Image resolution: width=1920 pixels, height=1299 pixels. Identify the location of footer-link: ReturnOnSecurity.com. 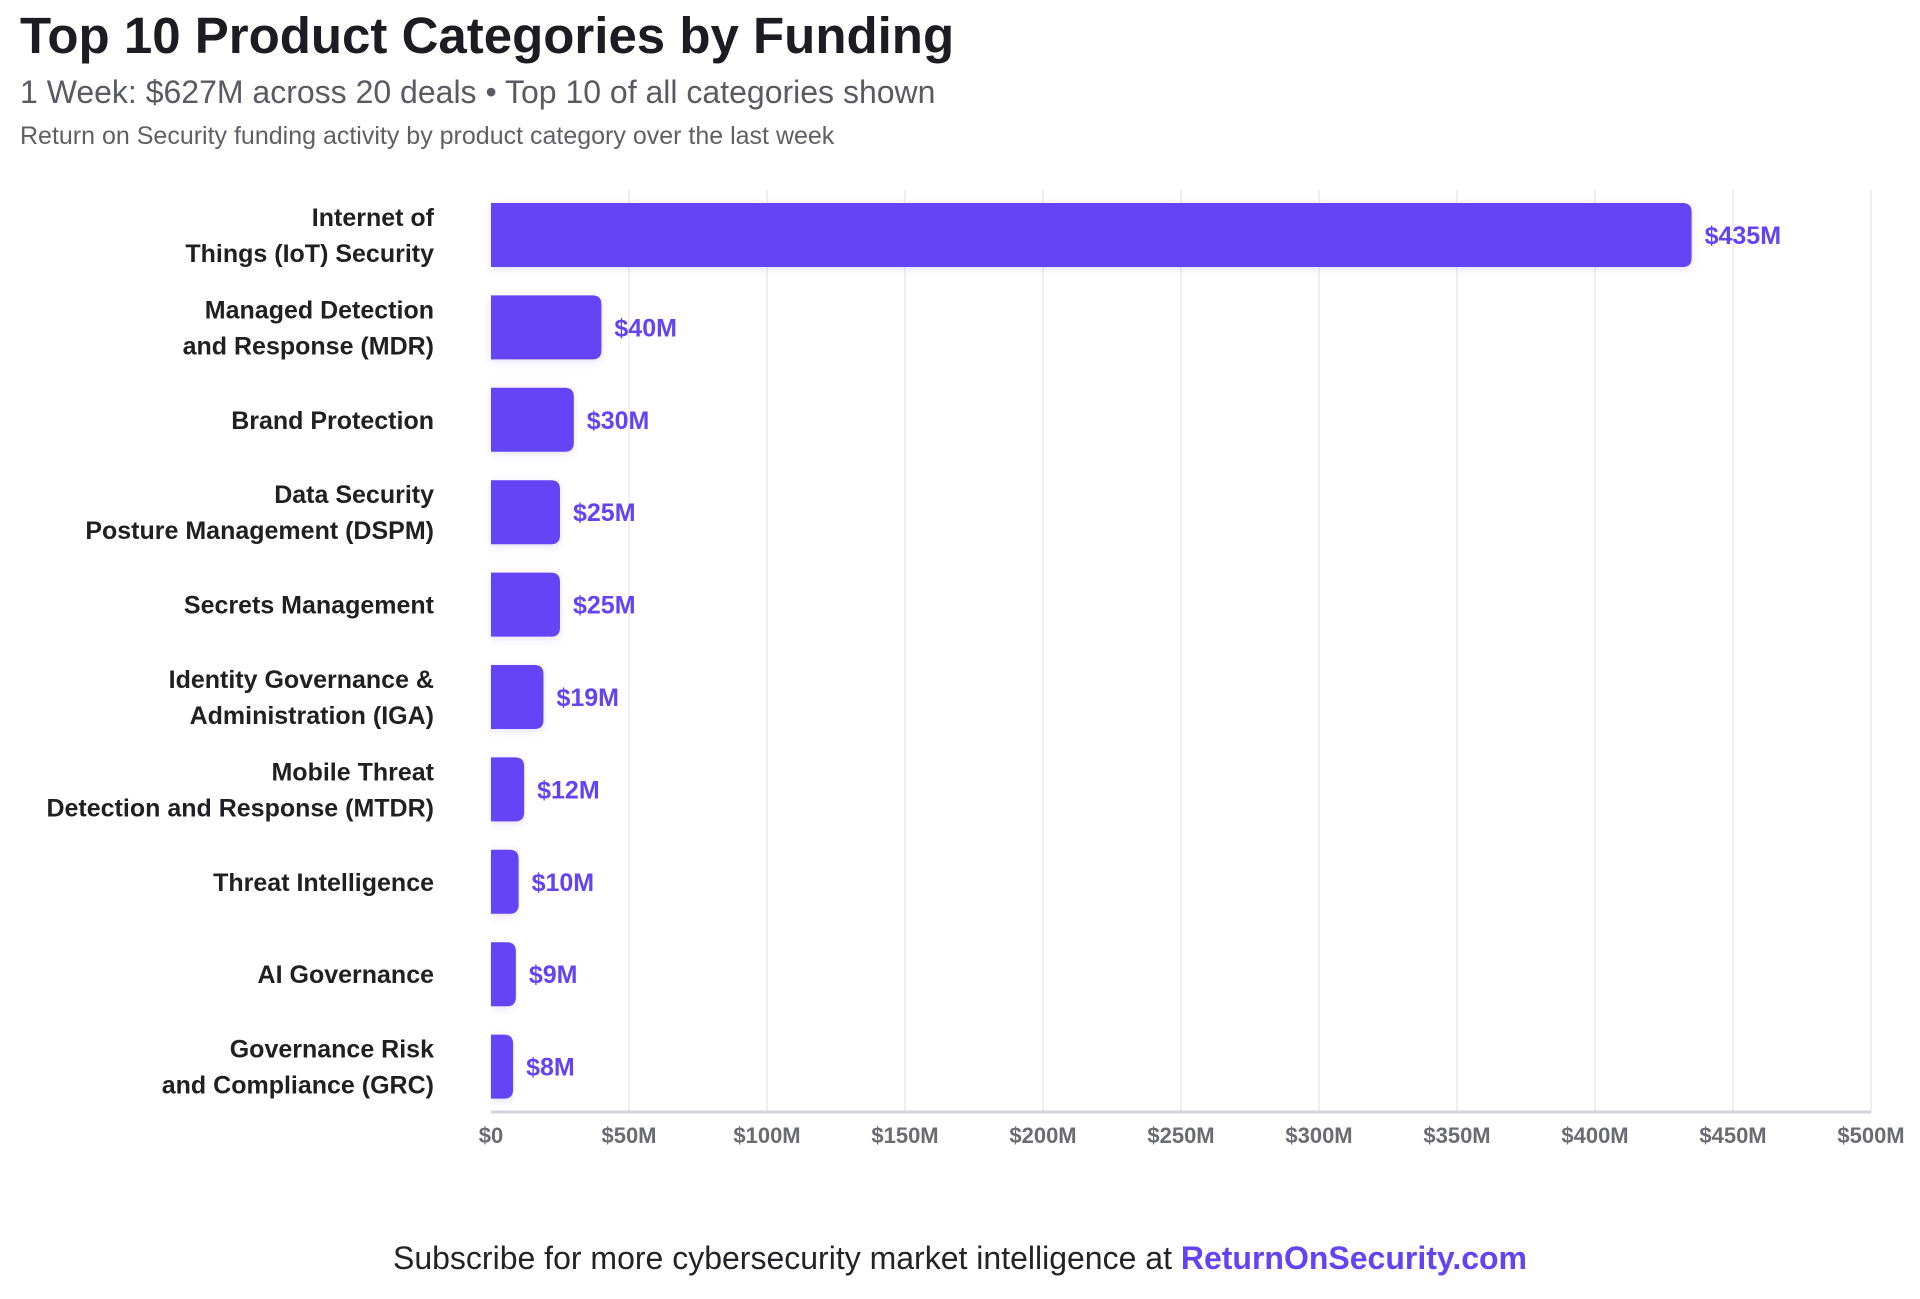
(1353, 1258).